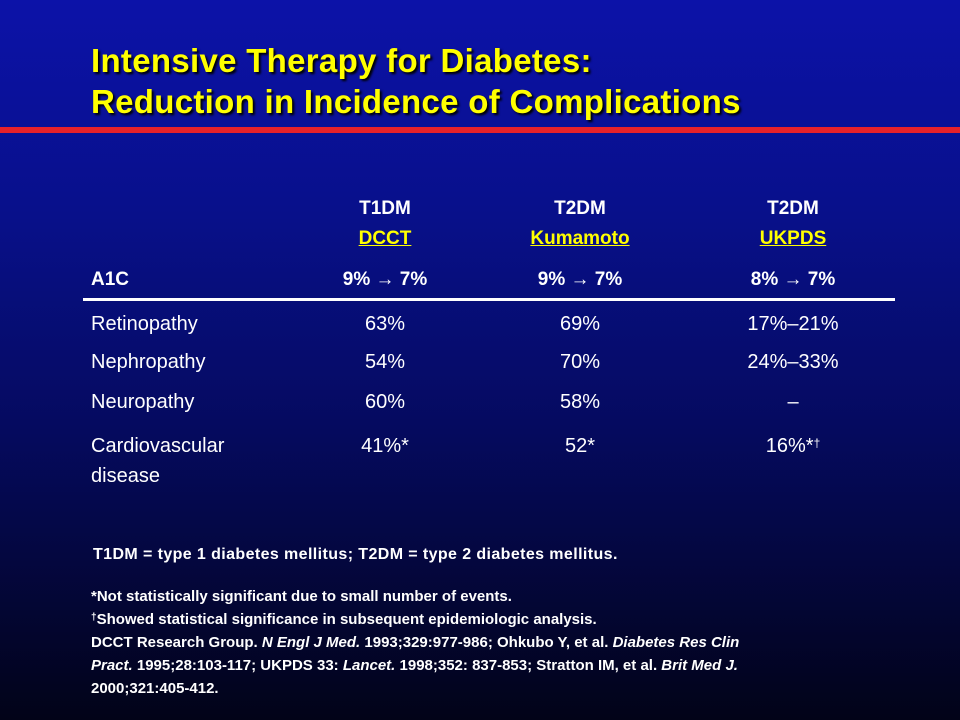 This screenshot has width=960, height=720. I want to click on cell-nephropathy-dcct: 54%, so click(385, 362).